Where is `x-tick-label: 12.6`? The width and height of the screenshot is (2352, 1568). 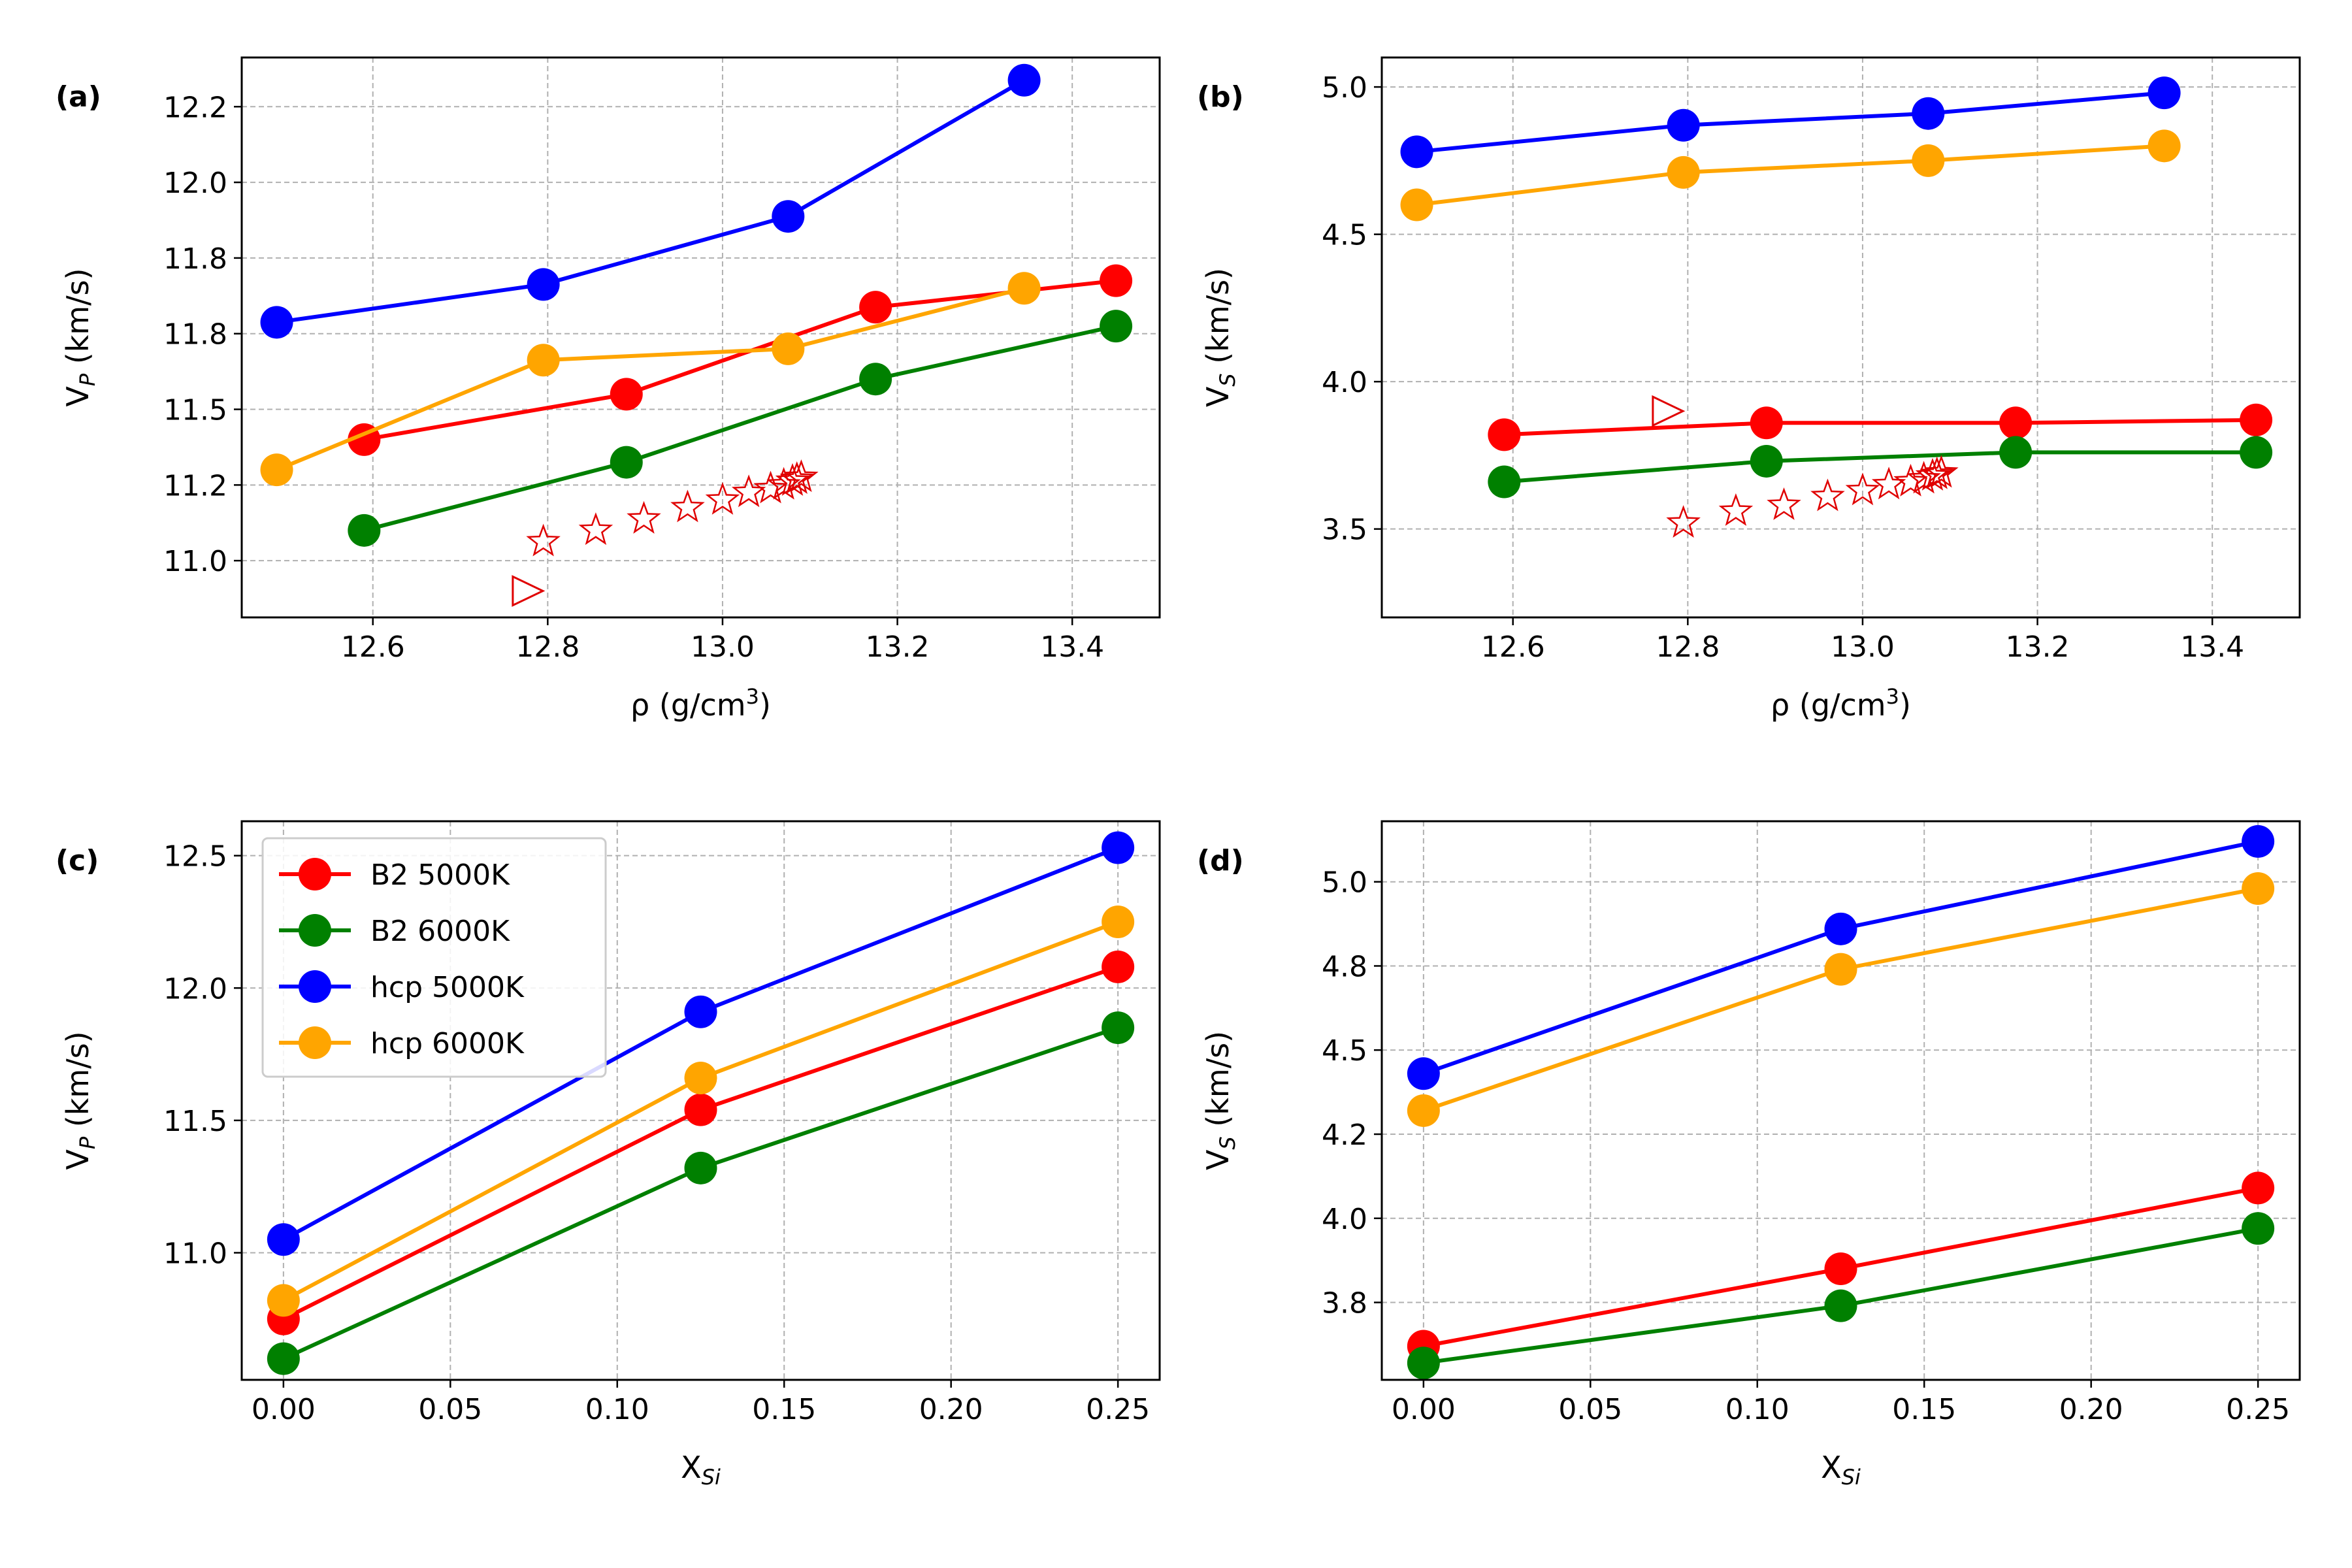
x-tick-label: 12.6 is located at coordinates (1513, 647).